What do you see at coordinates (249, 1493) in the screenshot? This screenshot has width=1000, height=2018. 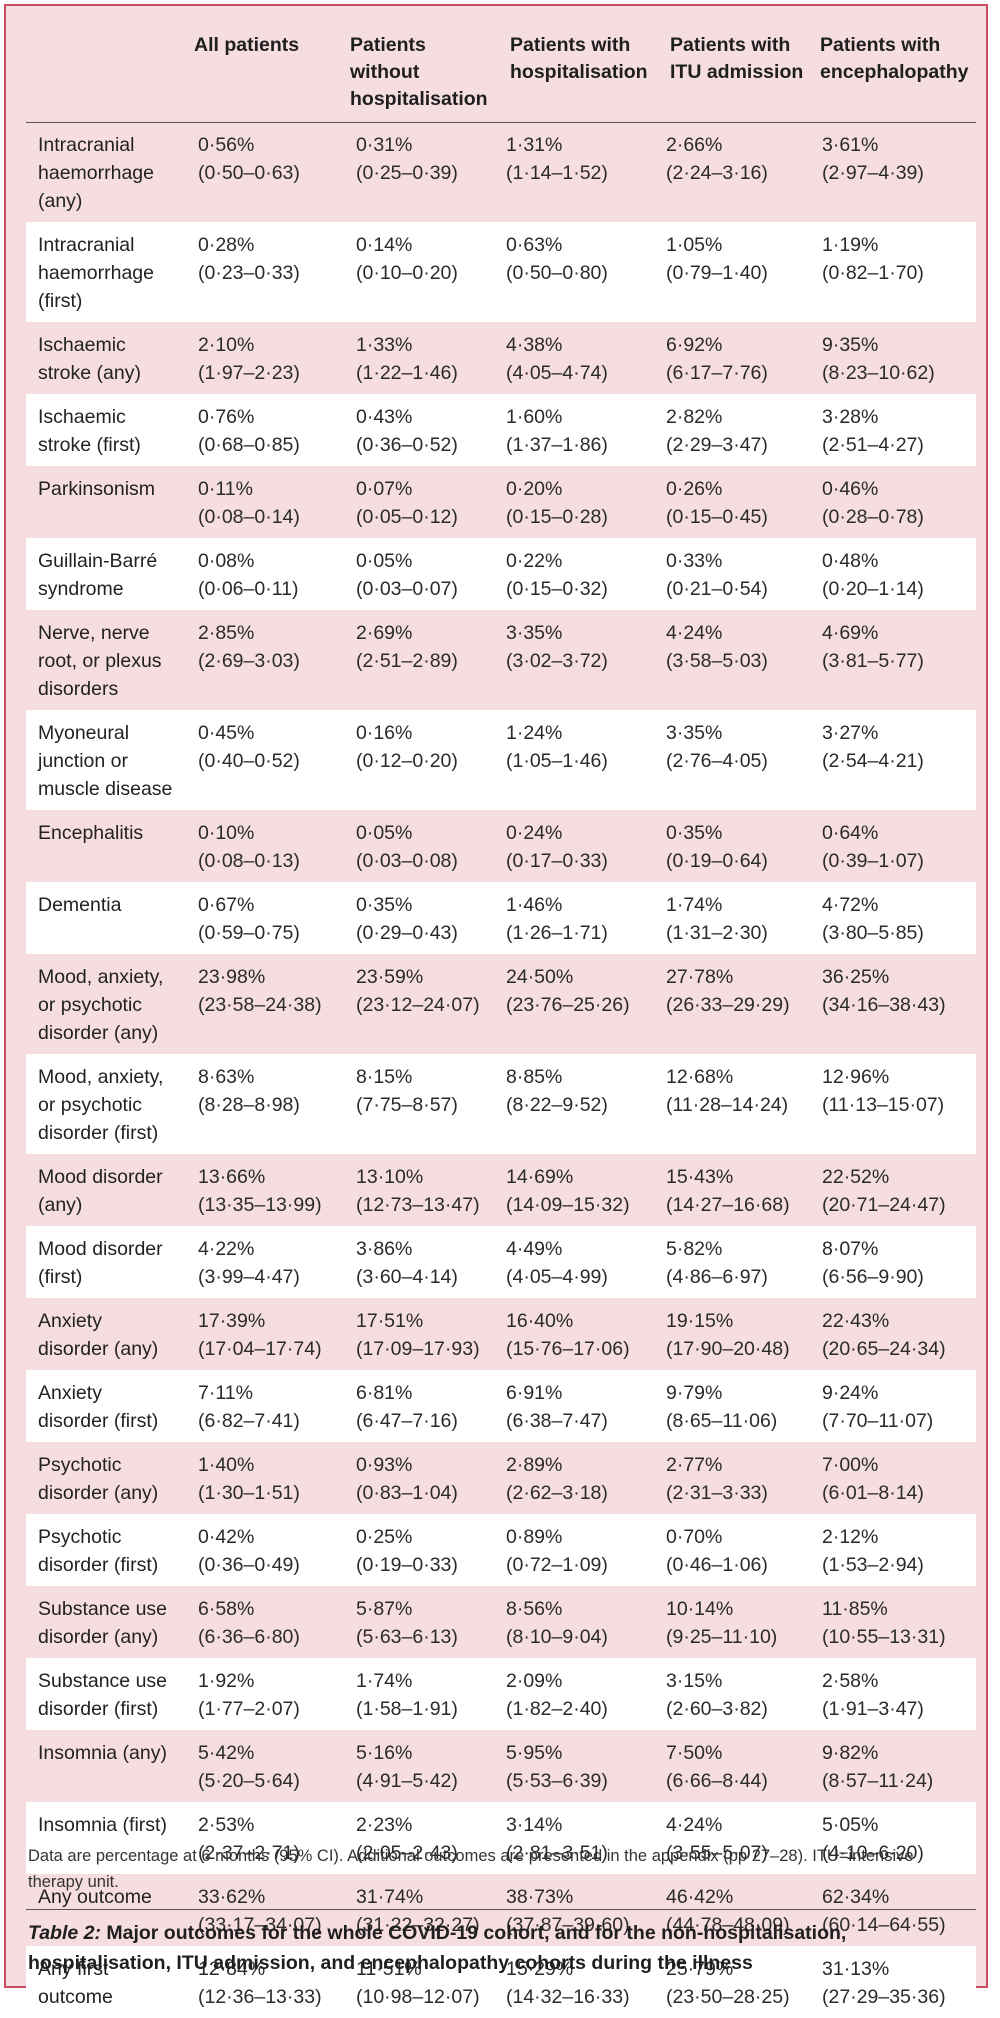 I see `confidence-interval: (1·30–1·51)` at bounding box center [249, 1493].